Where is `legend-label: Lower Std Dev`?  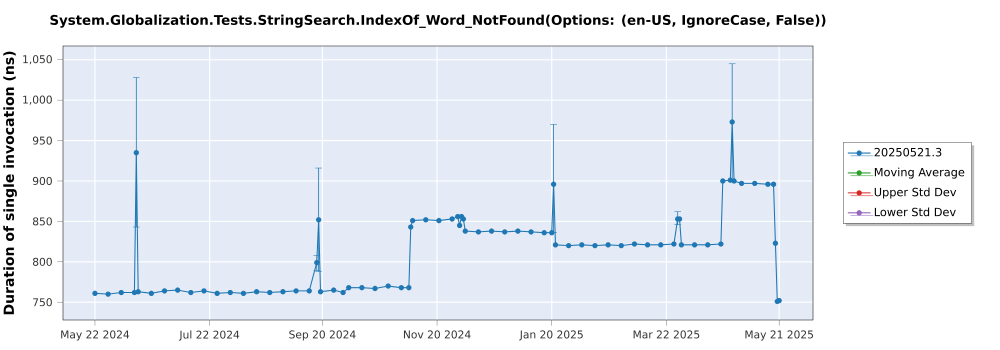
legend-label: Lower Std Dev is located at coordinates (915, 212).